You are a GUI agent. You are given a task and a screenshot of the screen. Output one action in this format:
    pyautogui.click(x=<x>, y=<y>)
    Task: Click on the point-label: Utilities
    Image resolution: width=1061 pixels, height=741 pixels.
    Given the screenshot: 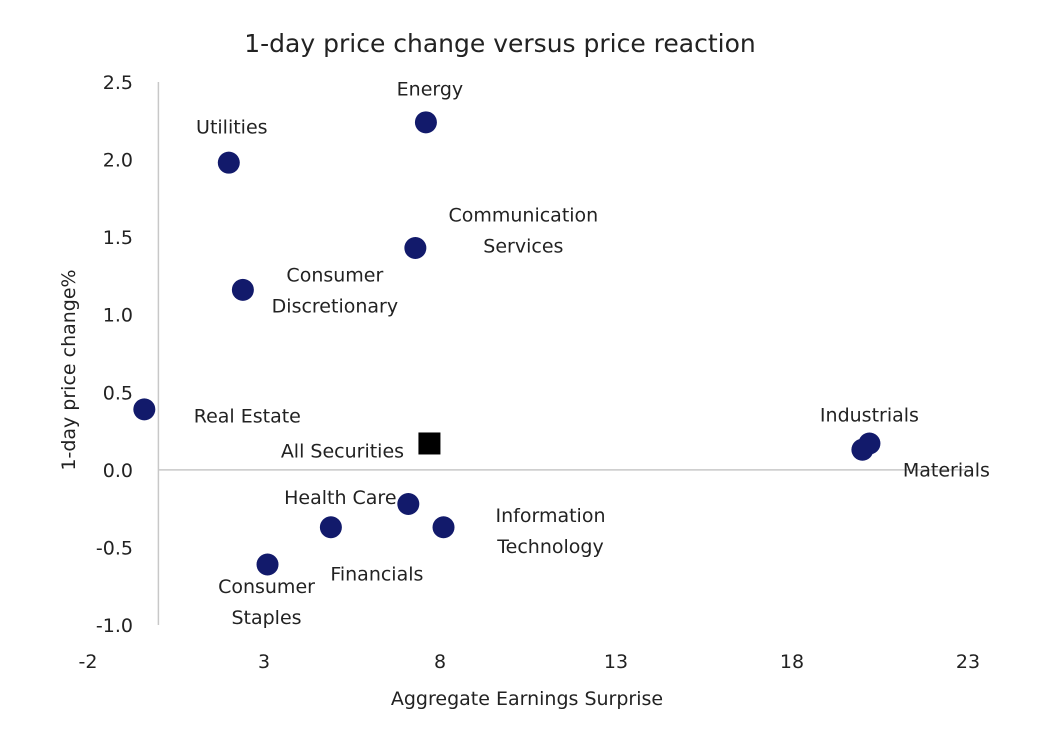 What is the action you would take?
    pyautogui.click(x=232, y=128)
    